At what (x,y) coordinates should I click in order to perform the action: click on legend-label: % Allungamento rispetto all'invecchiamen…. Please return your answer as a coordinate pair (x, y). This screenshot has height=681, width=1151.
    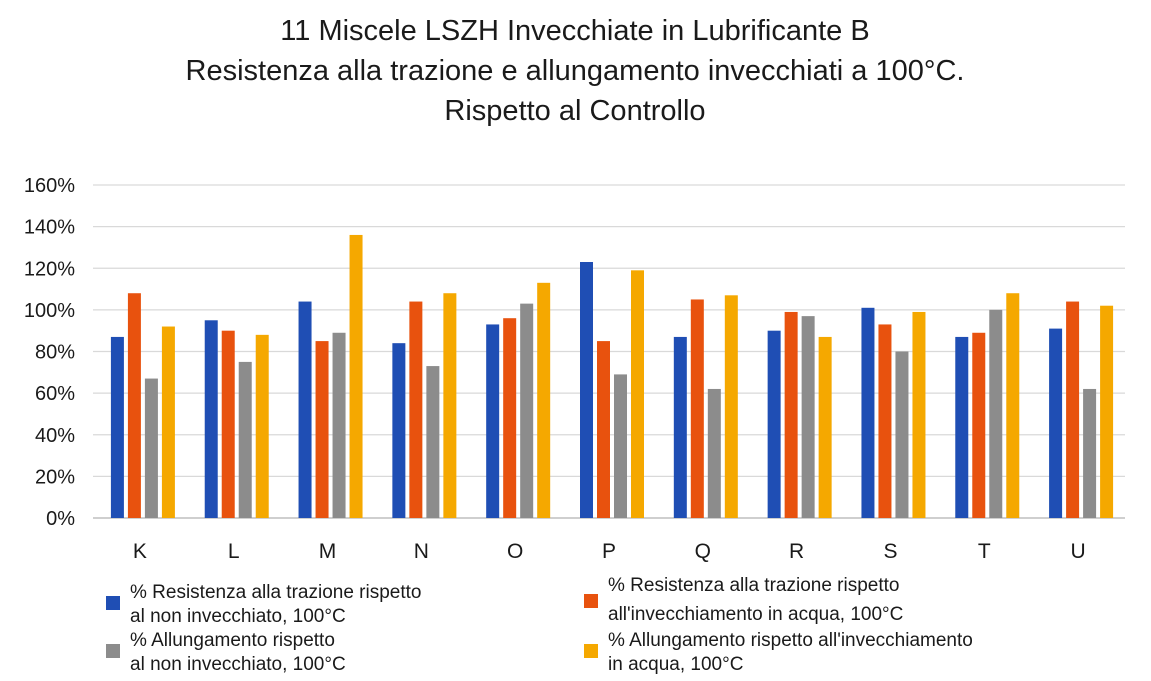
    Looking at the image, I should click on (790, 640).